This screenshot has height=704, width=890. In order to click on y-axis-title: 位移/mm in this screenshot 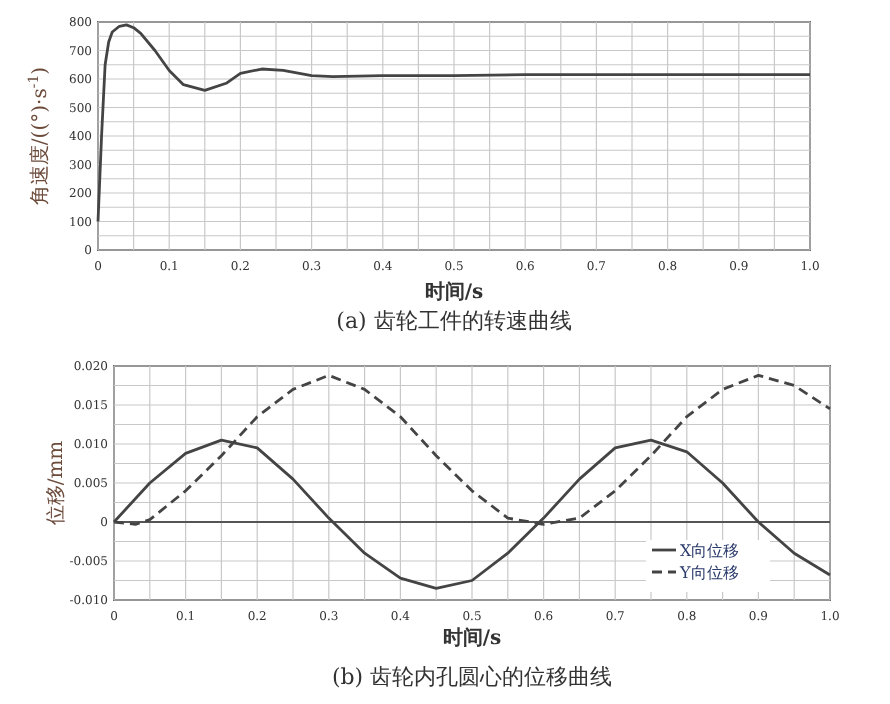, I will do `click(56, 482)`.